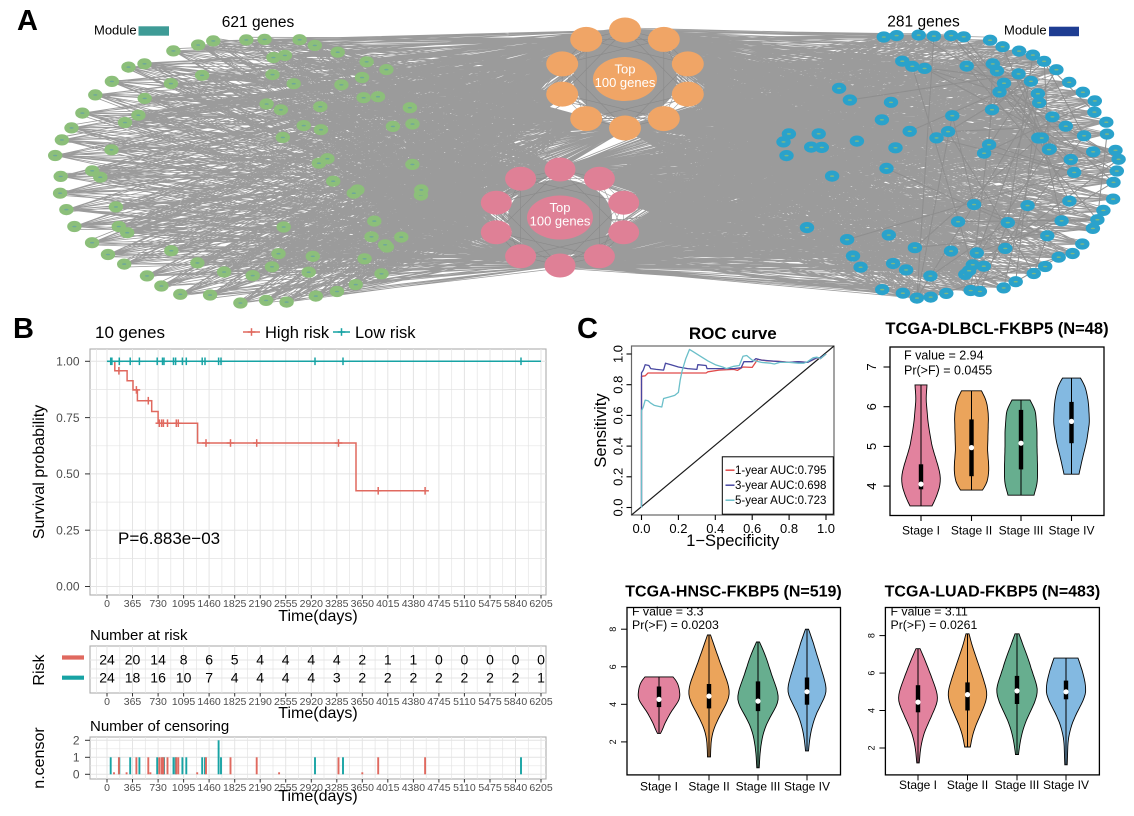  What do you see at coordinates (39, 472) in the screenshot?
I see `svg-text: Survival probability` at bounding box center [39, 472].